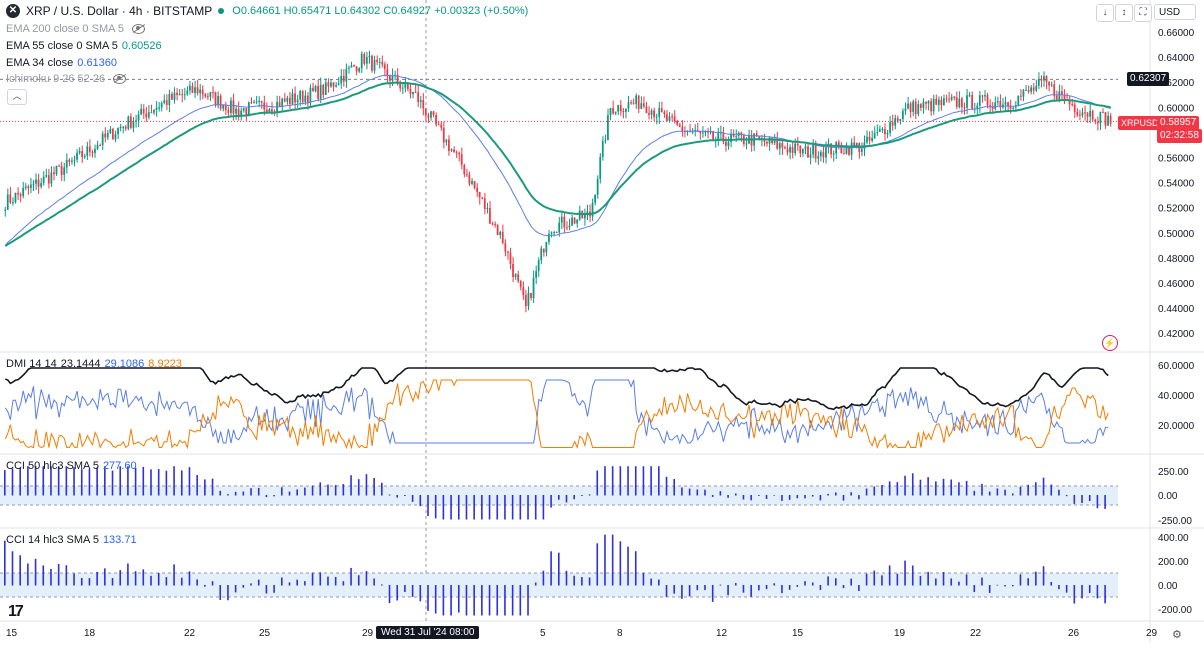 The height and width of the screenshot is (648, 1204). What do you see at coordinates (40, 63) in the screenshot?
I see `ema34-label: EMA 34 close` at bounding box center [40, 63].